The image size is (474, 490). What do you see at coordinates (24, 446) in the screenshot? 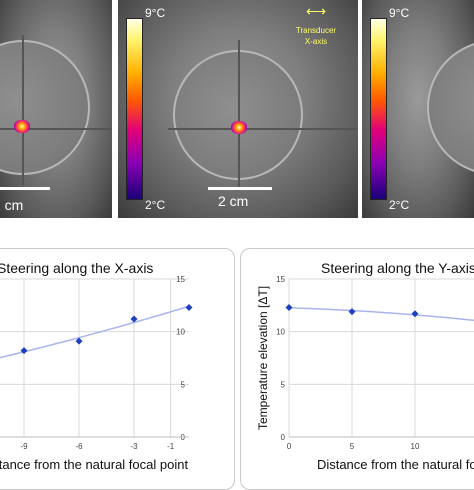
I see `x-tick-label: -9` at bounding box center [24, 446].